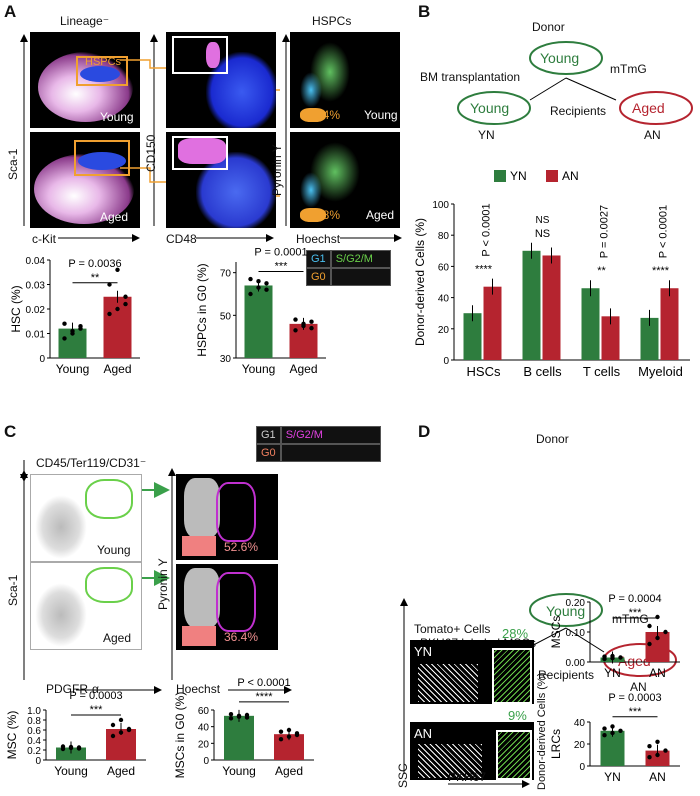  What do you see at coordinates (444, 299) in the screenshot?
I see `B1-ytick-label: 40` at bounding box center [444, 299].